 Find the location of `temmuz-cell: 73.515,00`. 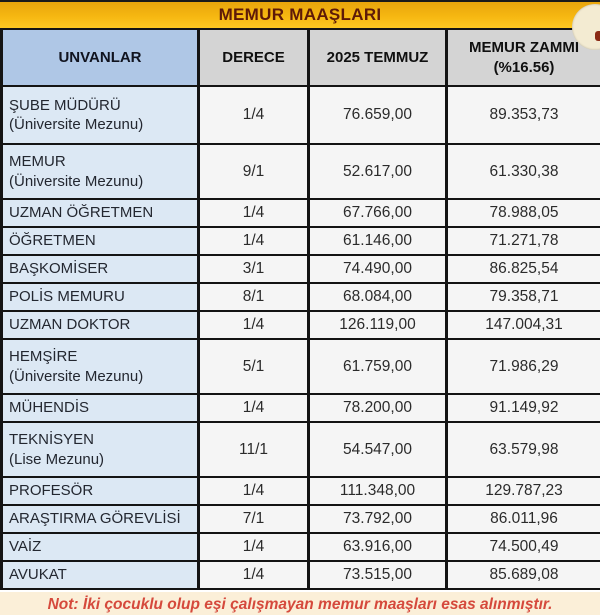

temmuz-cell: 73.515,00 is located at coordinates (377, 575).